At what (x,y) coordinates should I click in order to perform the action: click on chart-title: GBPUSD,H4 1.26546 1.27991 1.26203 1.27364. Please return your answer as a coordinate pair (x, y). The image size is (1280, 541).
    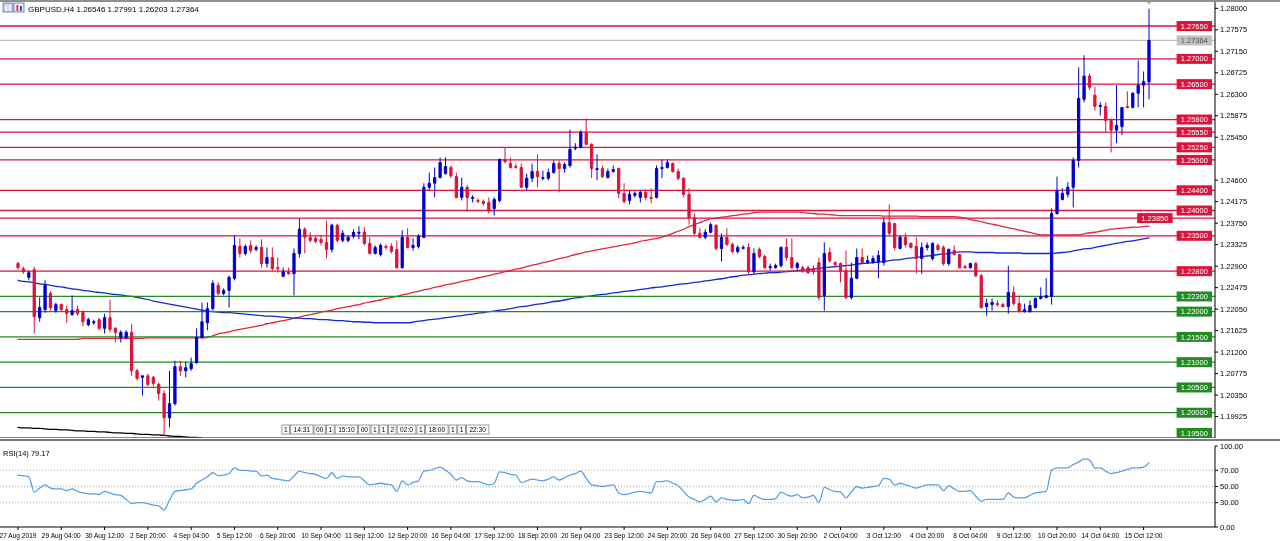
    Looking at the image, I should click on (114, 9).